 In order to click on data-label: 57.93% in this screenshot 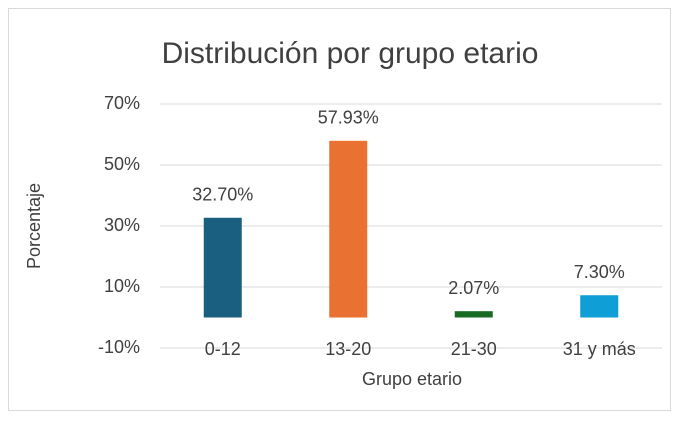, I will do `click(348, 118)`.